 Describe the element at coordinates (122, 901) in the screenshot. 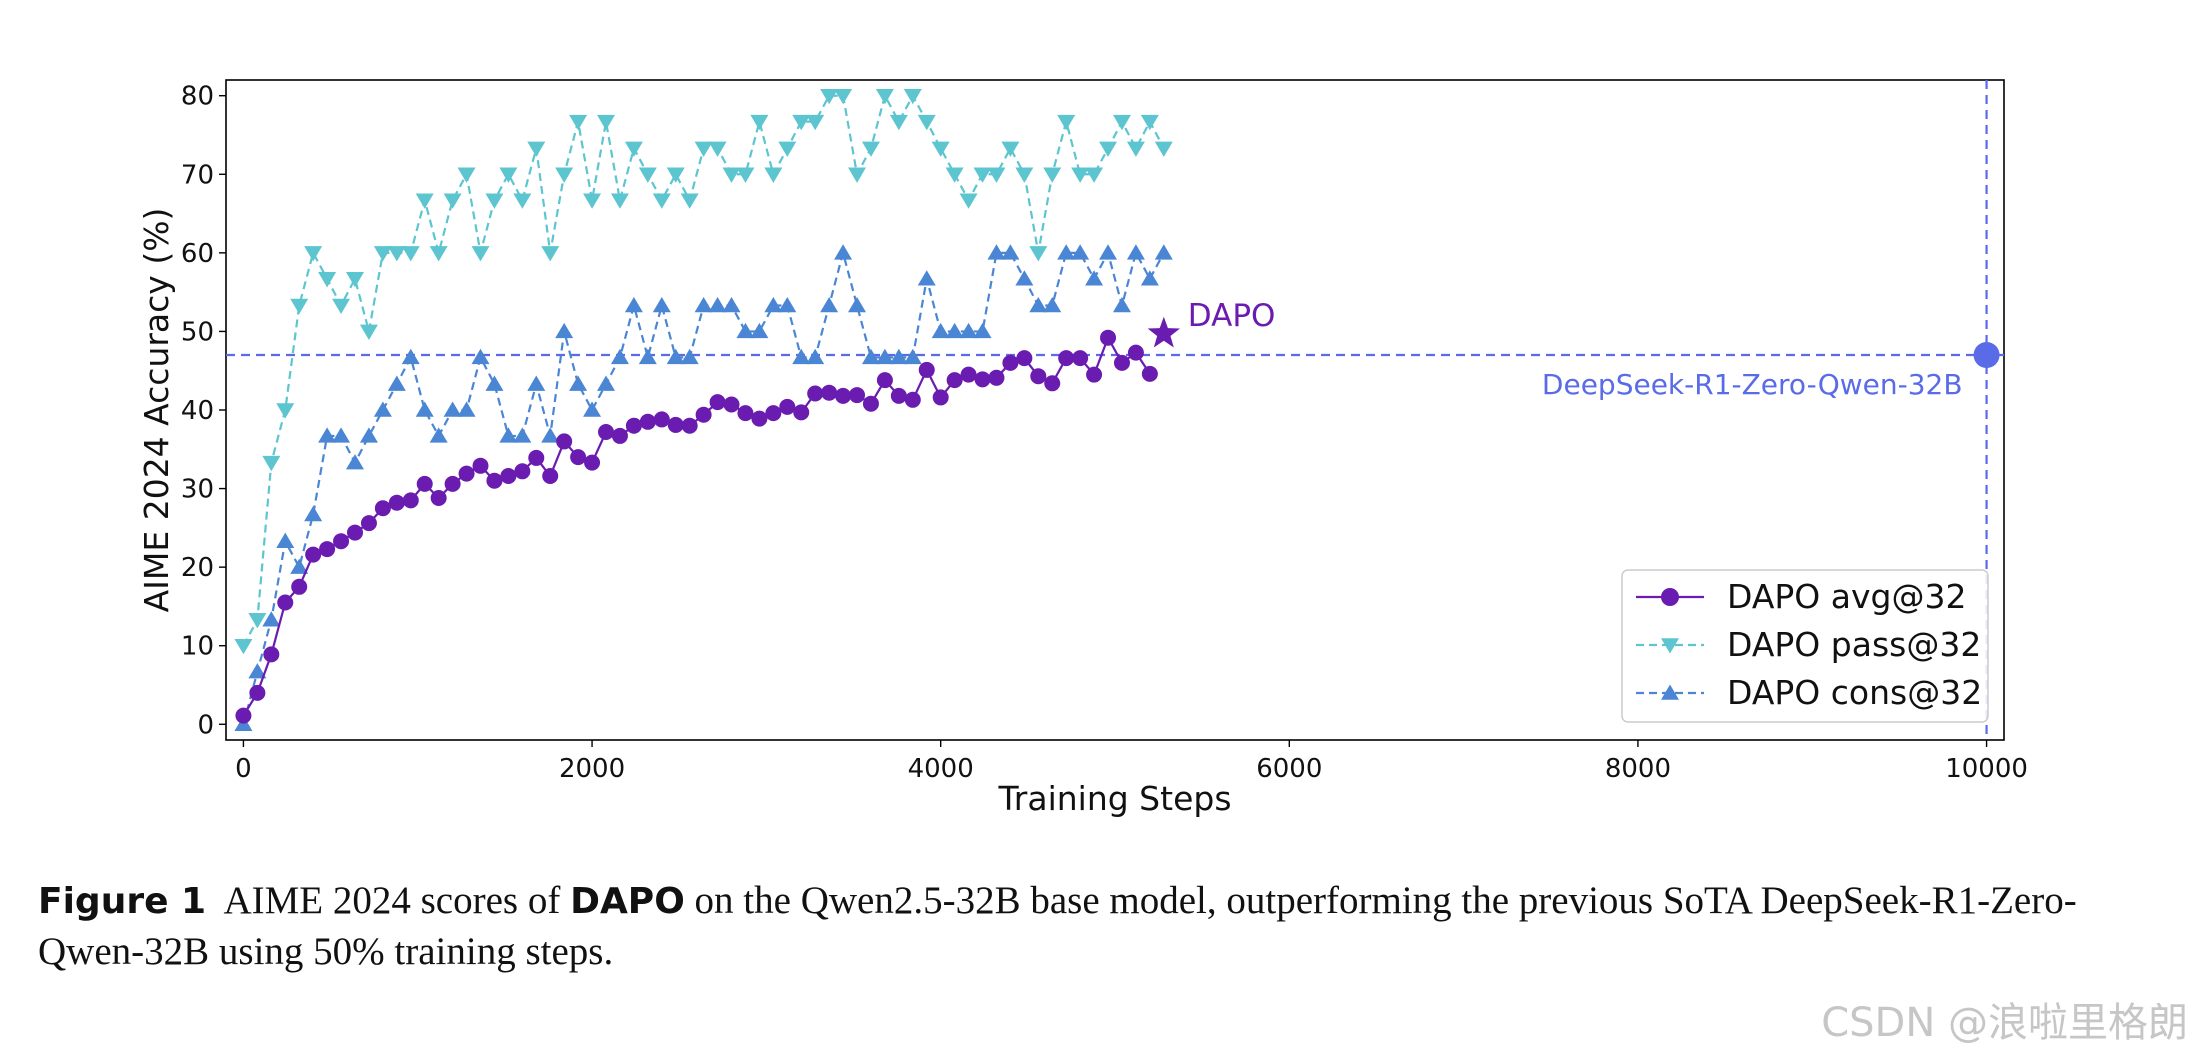

I see `figure-label: Figure 1` at that location.